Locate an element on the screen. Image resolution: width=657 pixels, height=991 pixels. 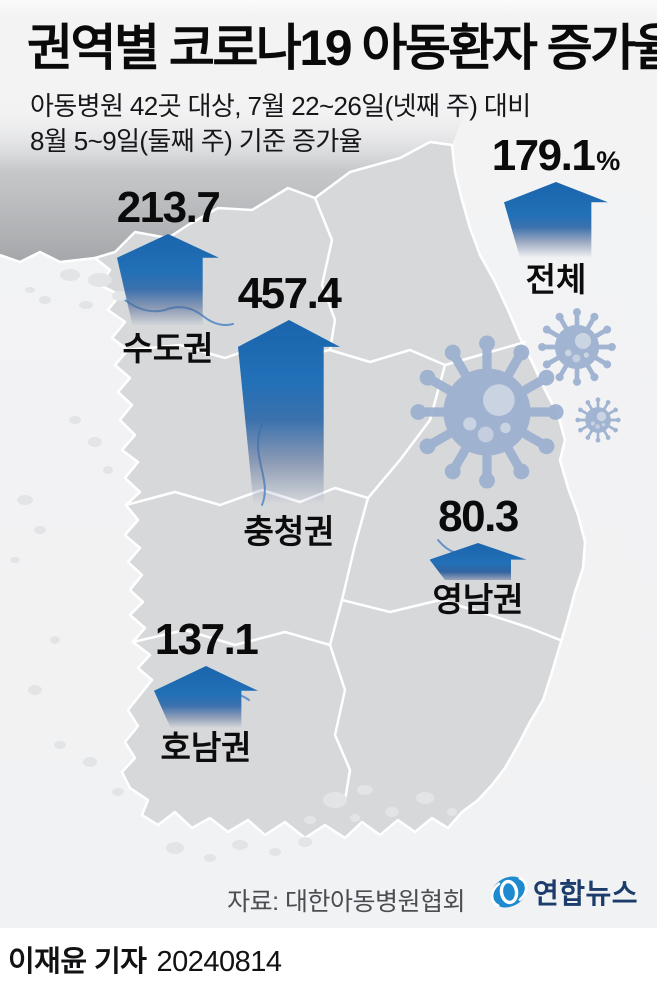
value-text: 457.4 is located at coordinates (289, 293).